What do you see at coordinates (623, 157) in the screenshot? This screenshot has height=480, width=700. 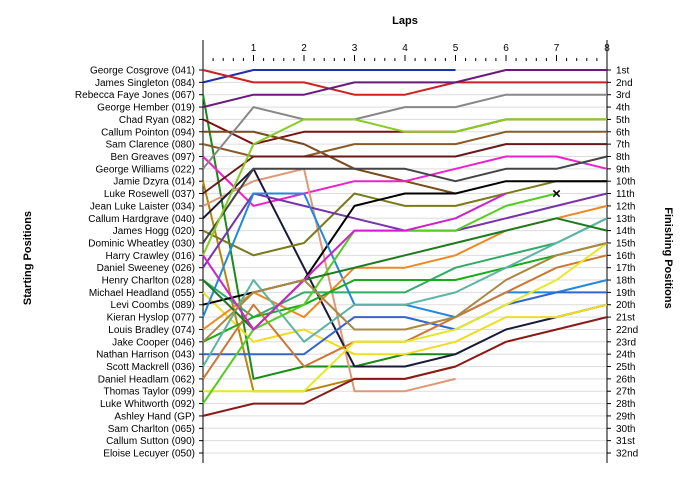 I see `finish-label-8th: 8th` at bounding box center [623, 157].